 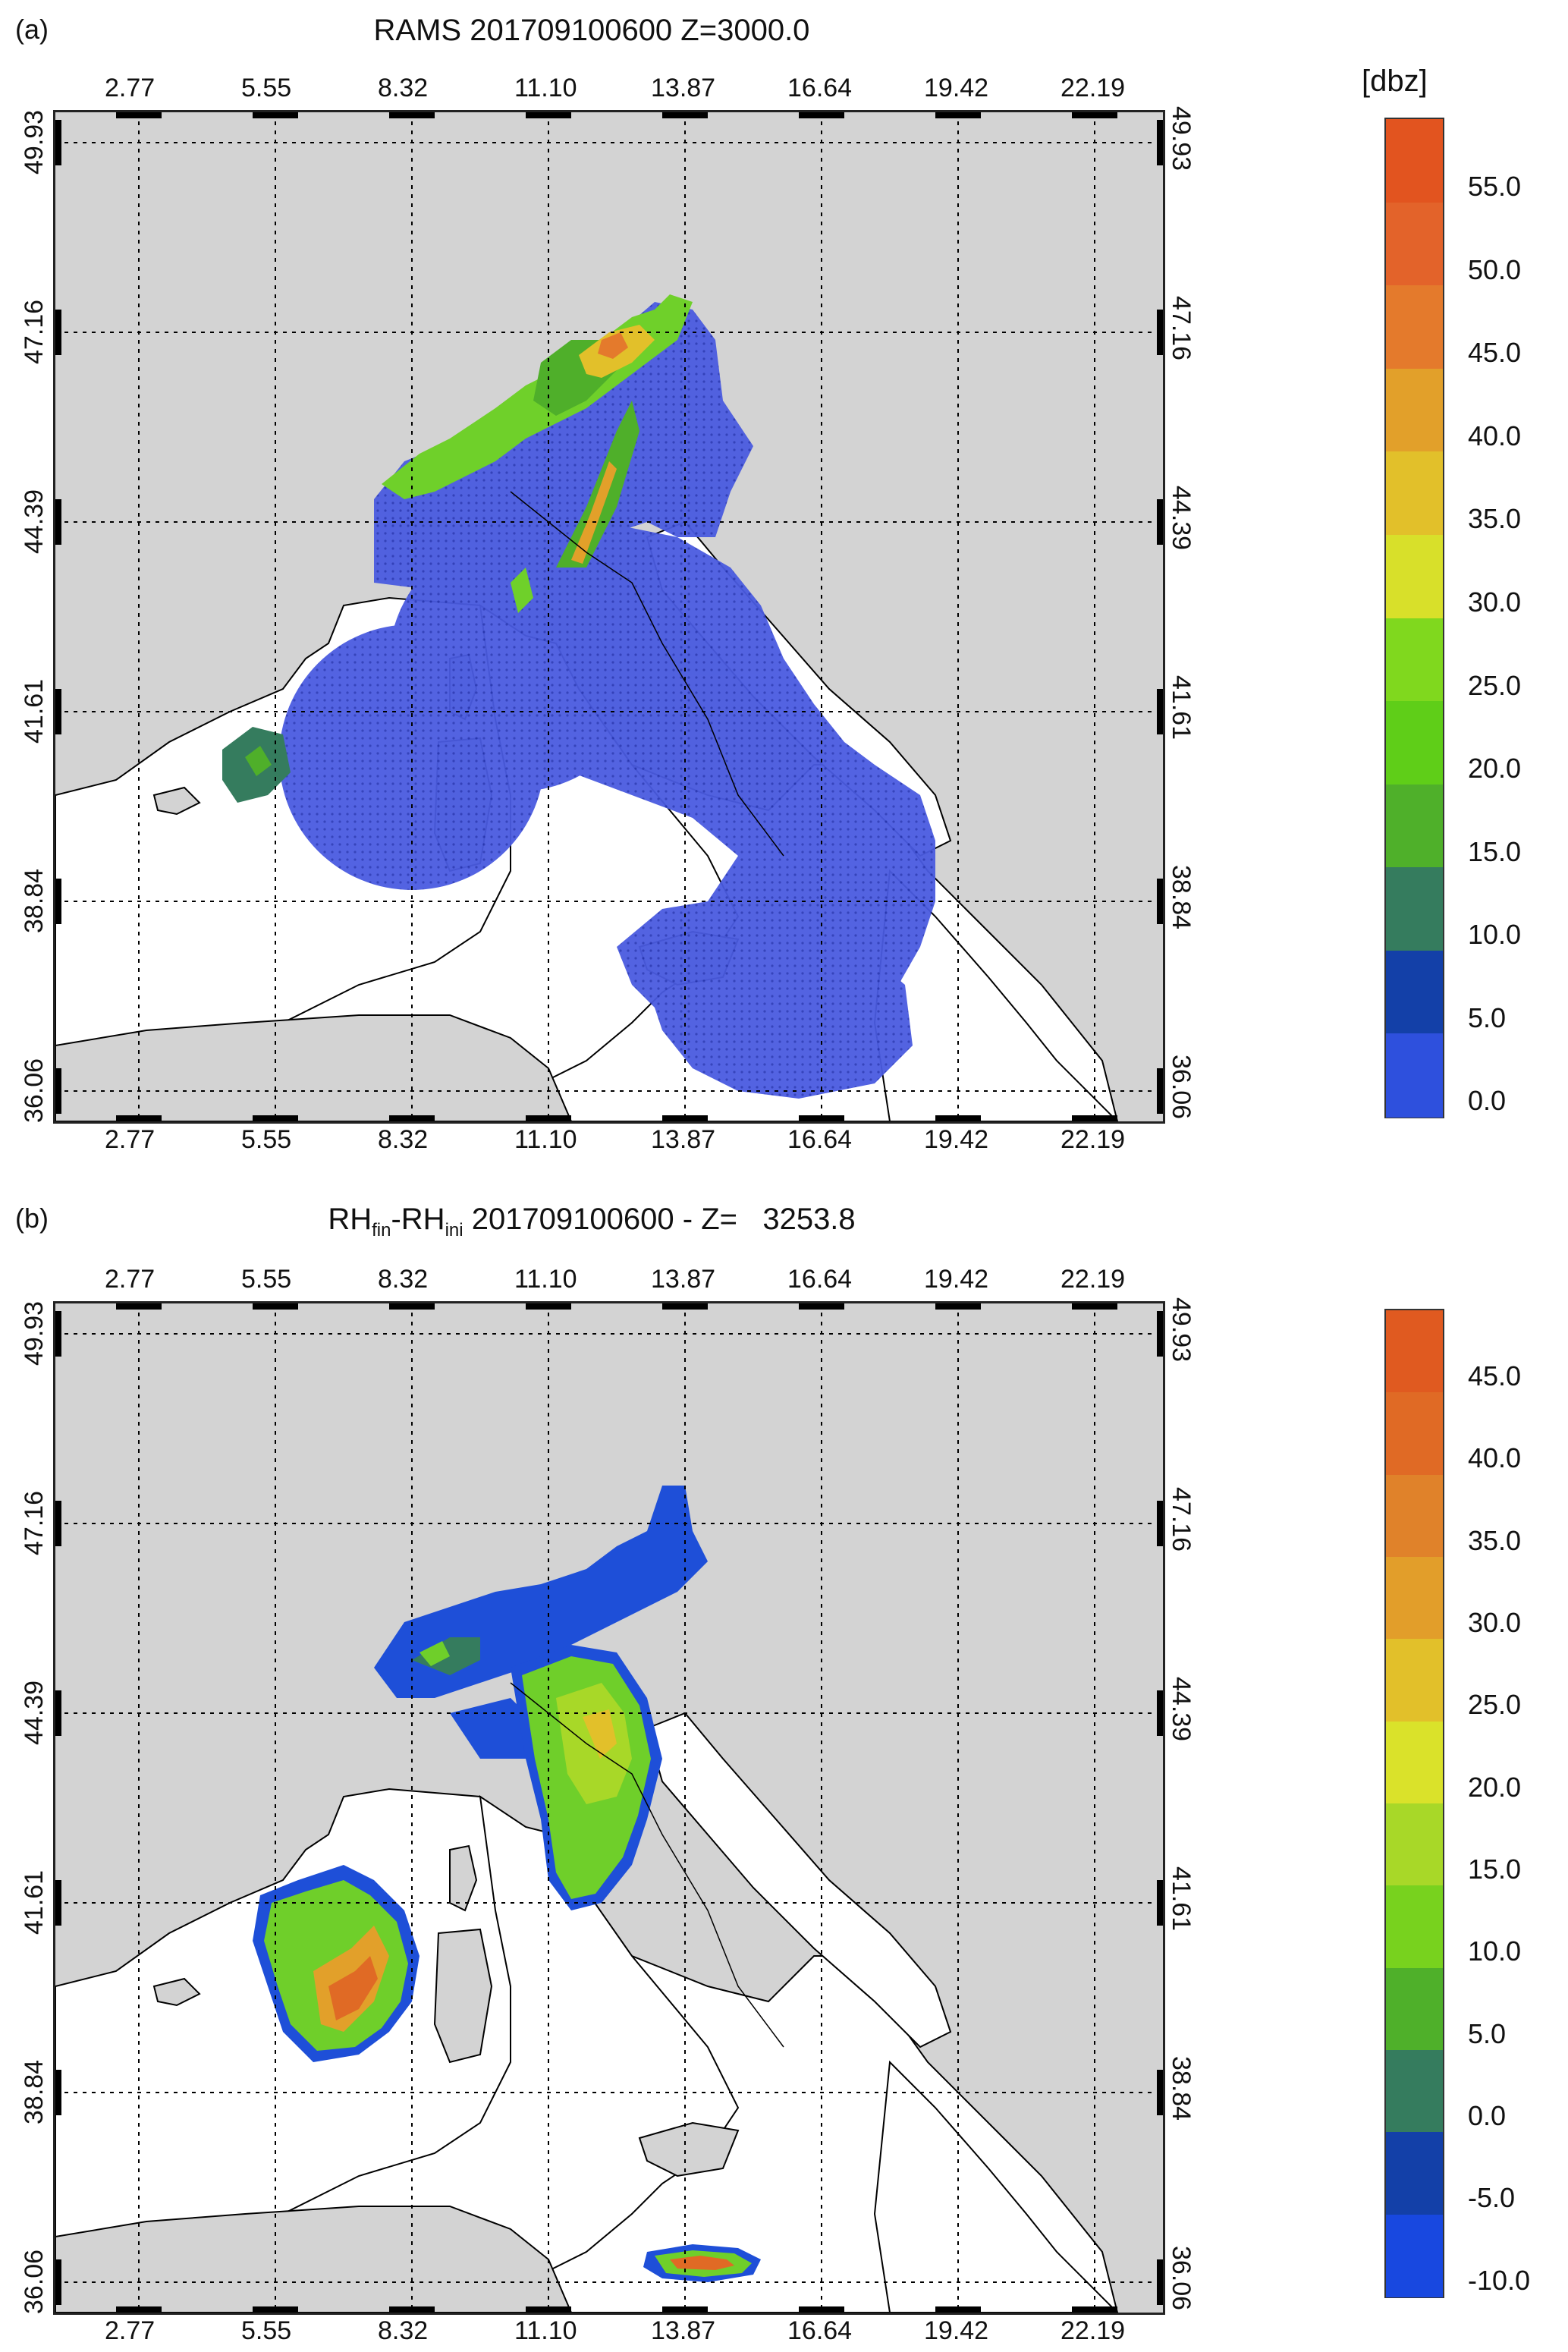 I want to click on lat-tick-label-right: 41.61, so click(x=1181, y=708).